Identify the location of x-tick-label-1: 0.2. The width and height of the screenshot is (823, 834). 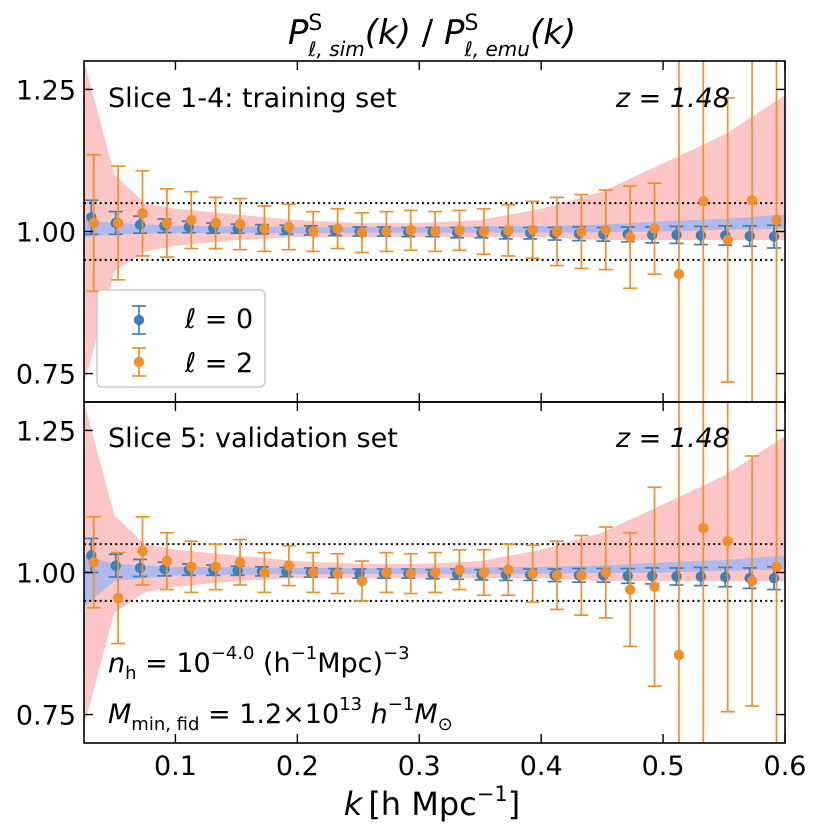
(297, 766).